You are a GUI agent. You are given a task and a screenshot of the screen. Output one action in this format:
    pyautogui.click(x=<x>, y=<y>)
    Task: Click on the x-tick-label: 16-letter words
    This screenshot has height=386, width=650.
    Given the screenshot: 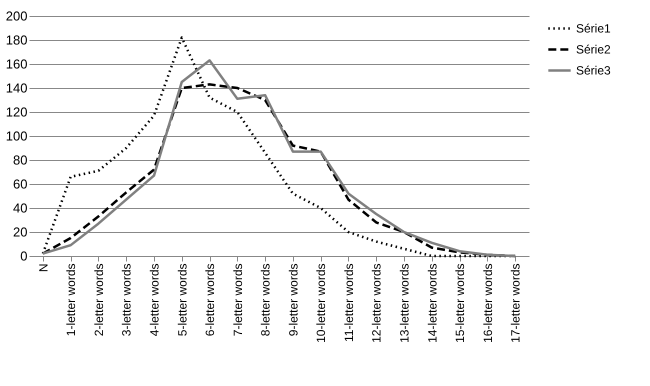 What is the action you would take?
    pyautogui.click(x=487, y=303)
    